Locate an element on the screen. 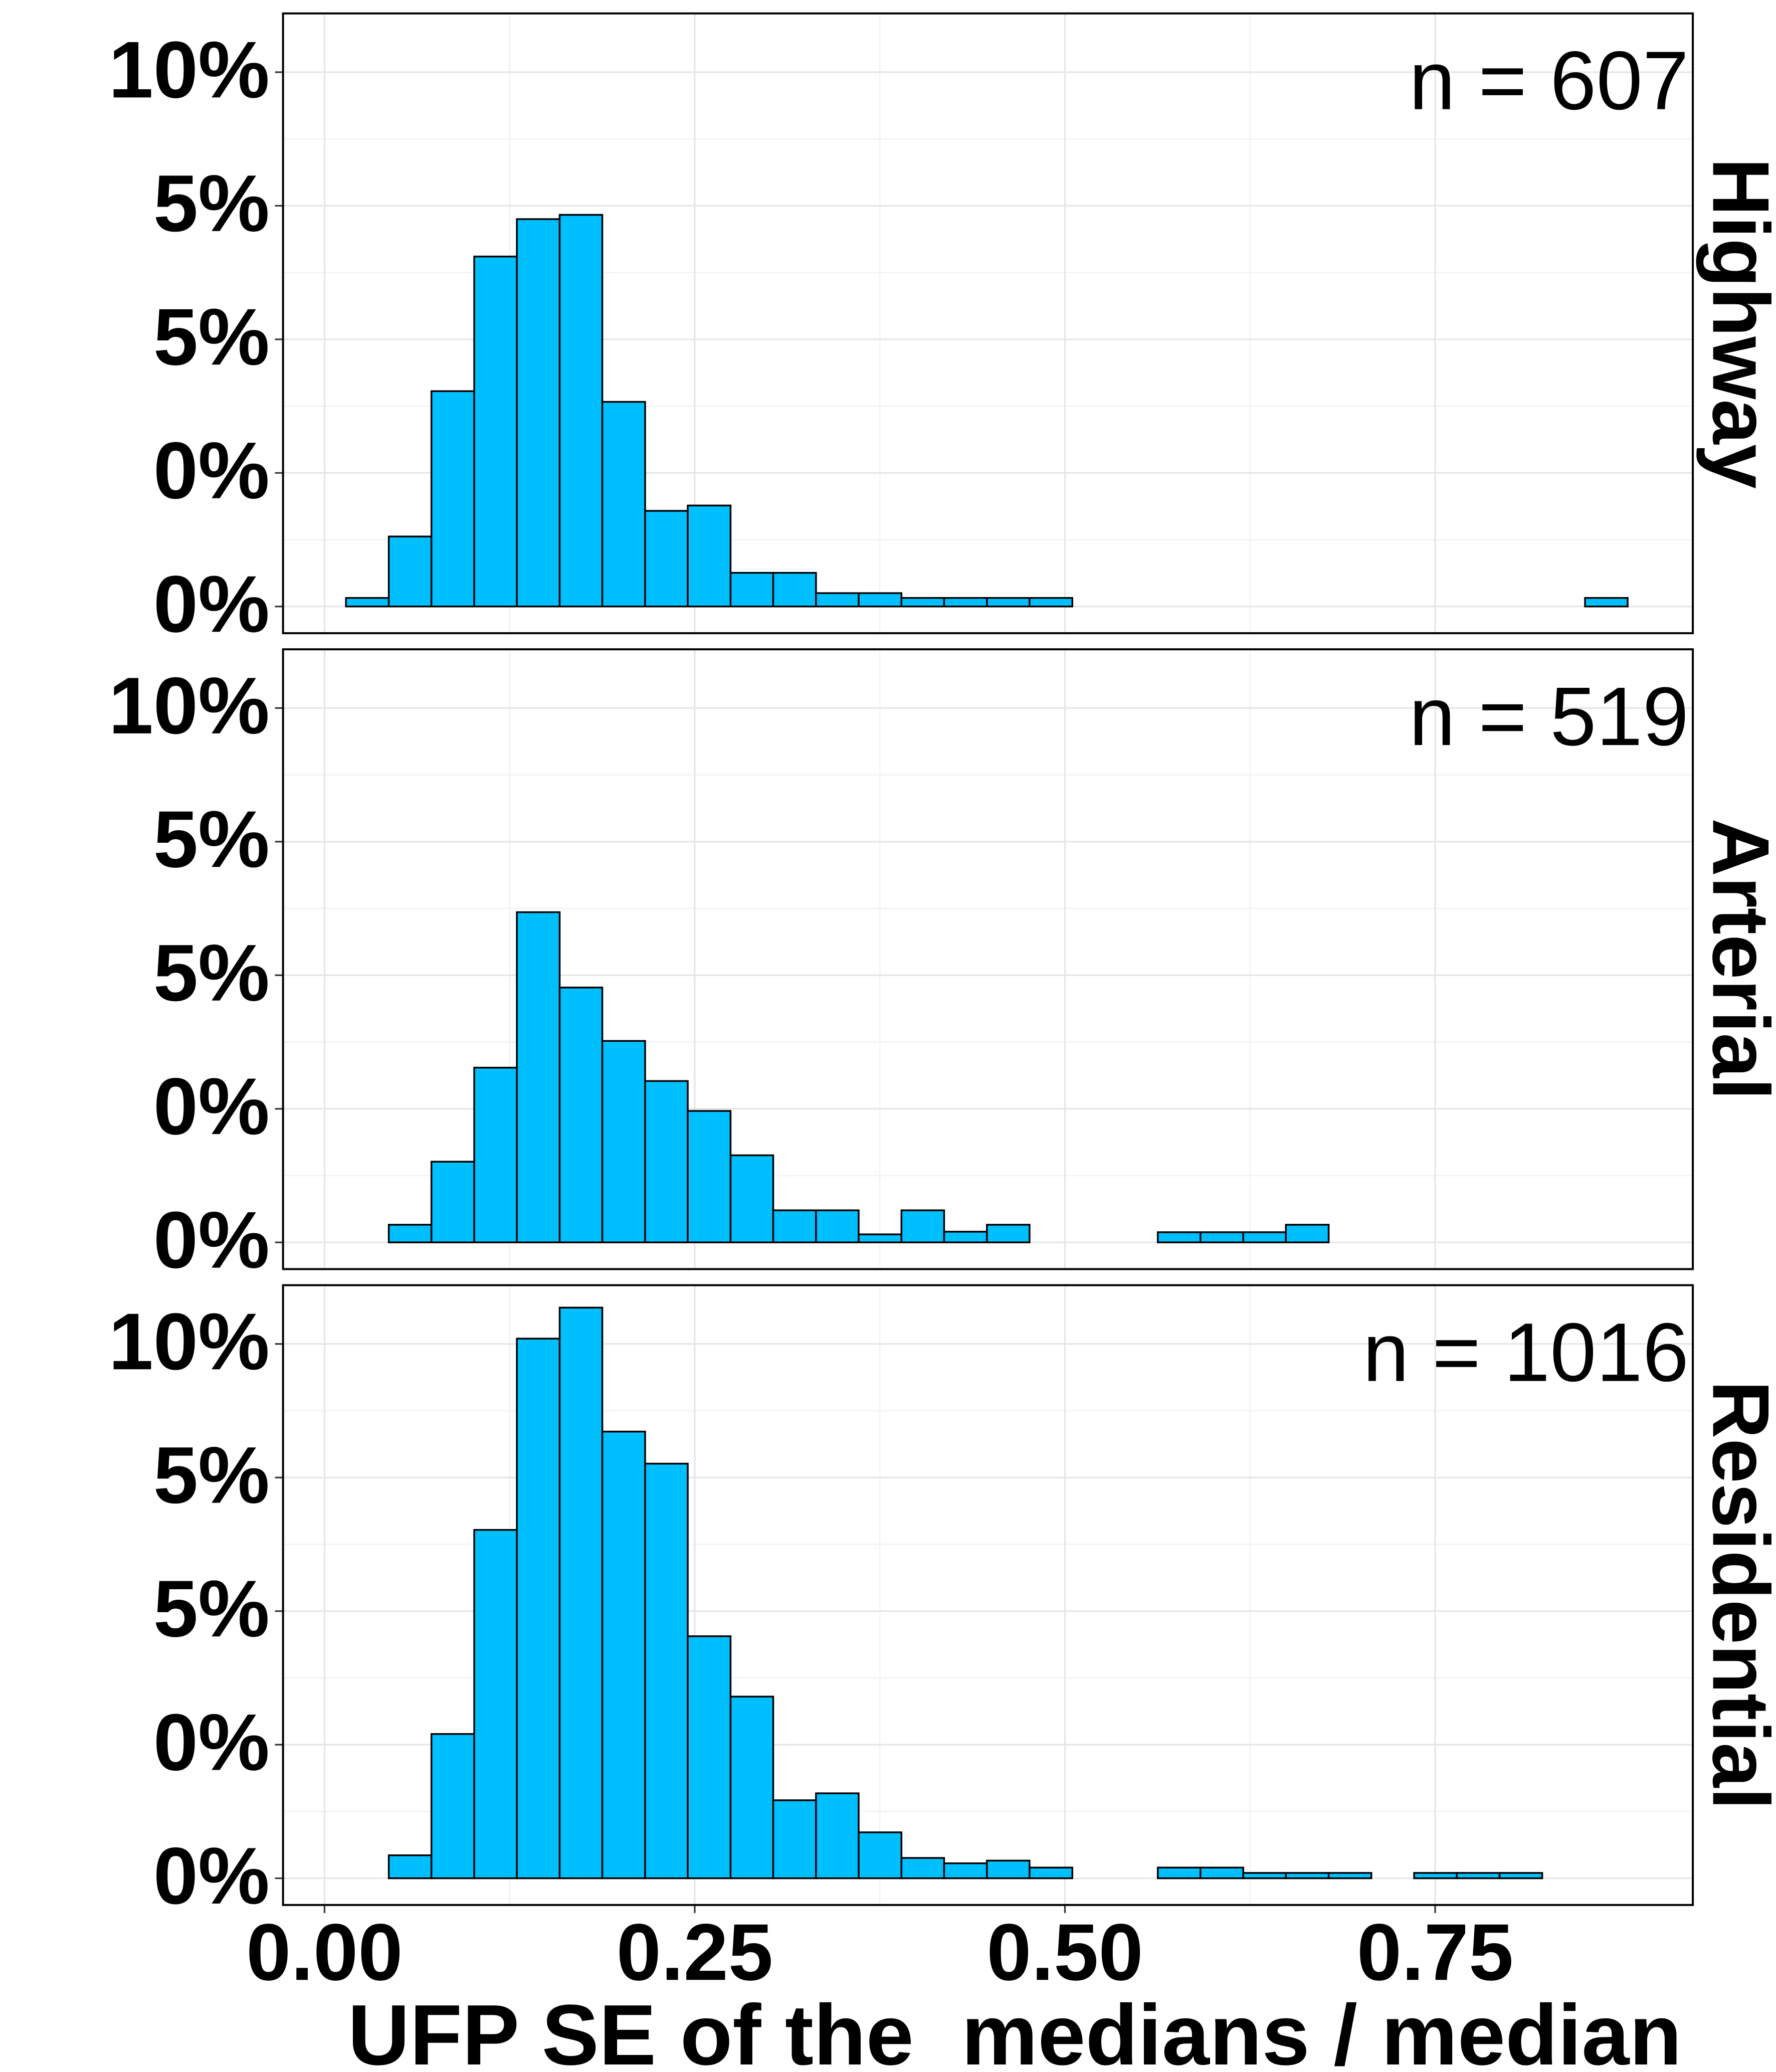  annotation: n = 1016 is located at coordinates (1526, 1352).